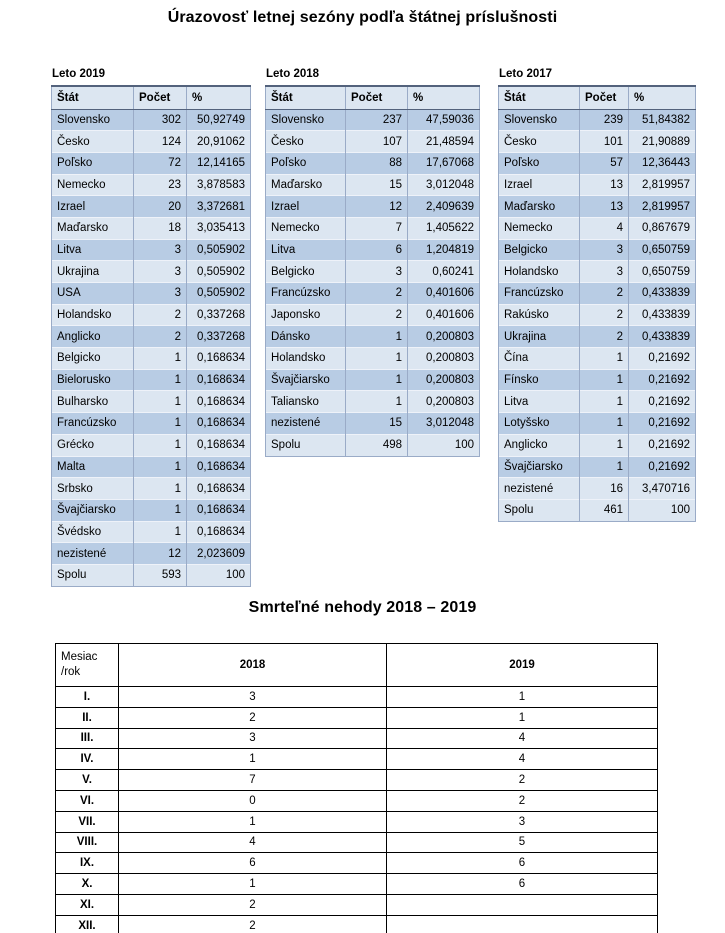 The height and width of the screenshot is (933, 725). I want to click on table-row: Japonsko 2 0,401606, so click(372, 314).